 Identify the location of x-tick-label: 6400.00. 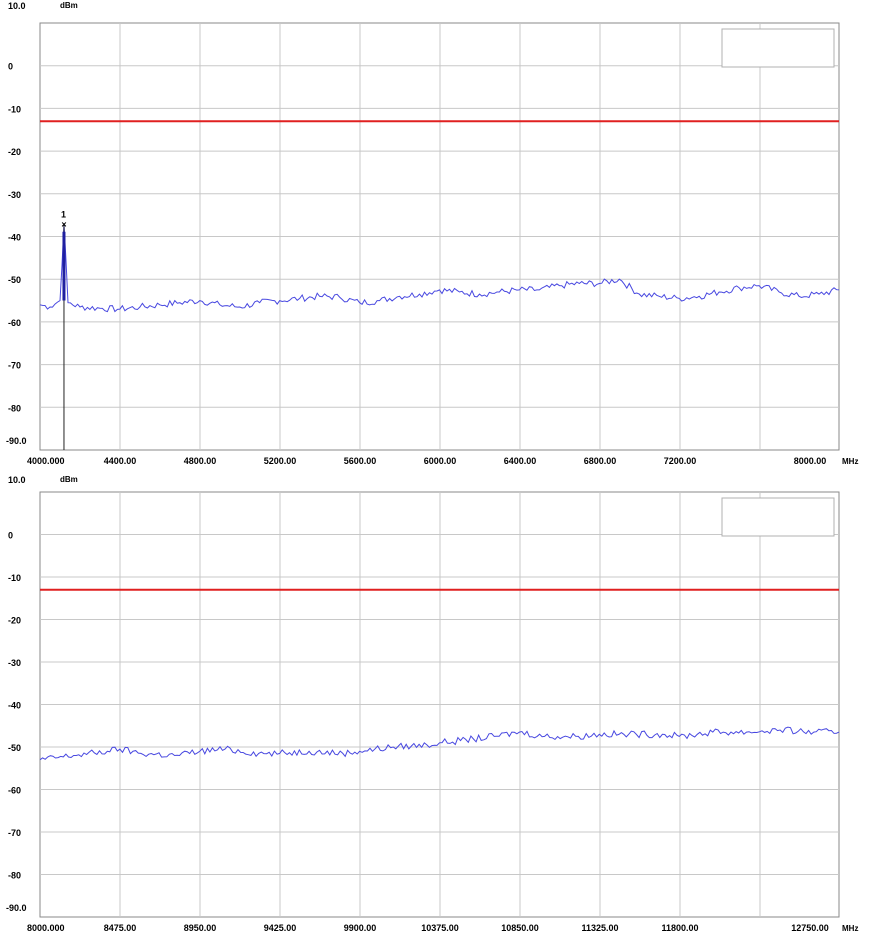
(520, 461).